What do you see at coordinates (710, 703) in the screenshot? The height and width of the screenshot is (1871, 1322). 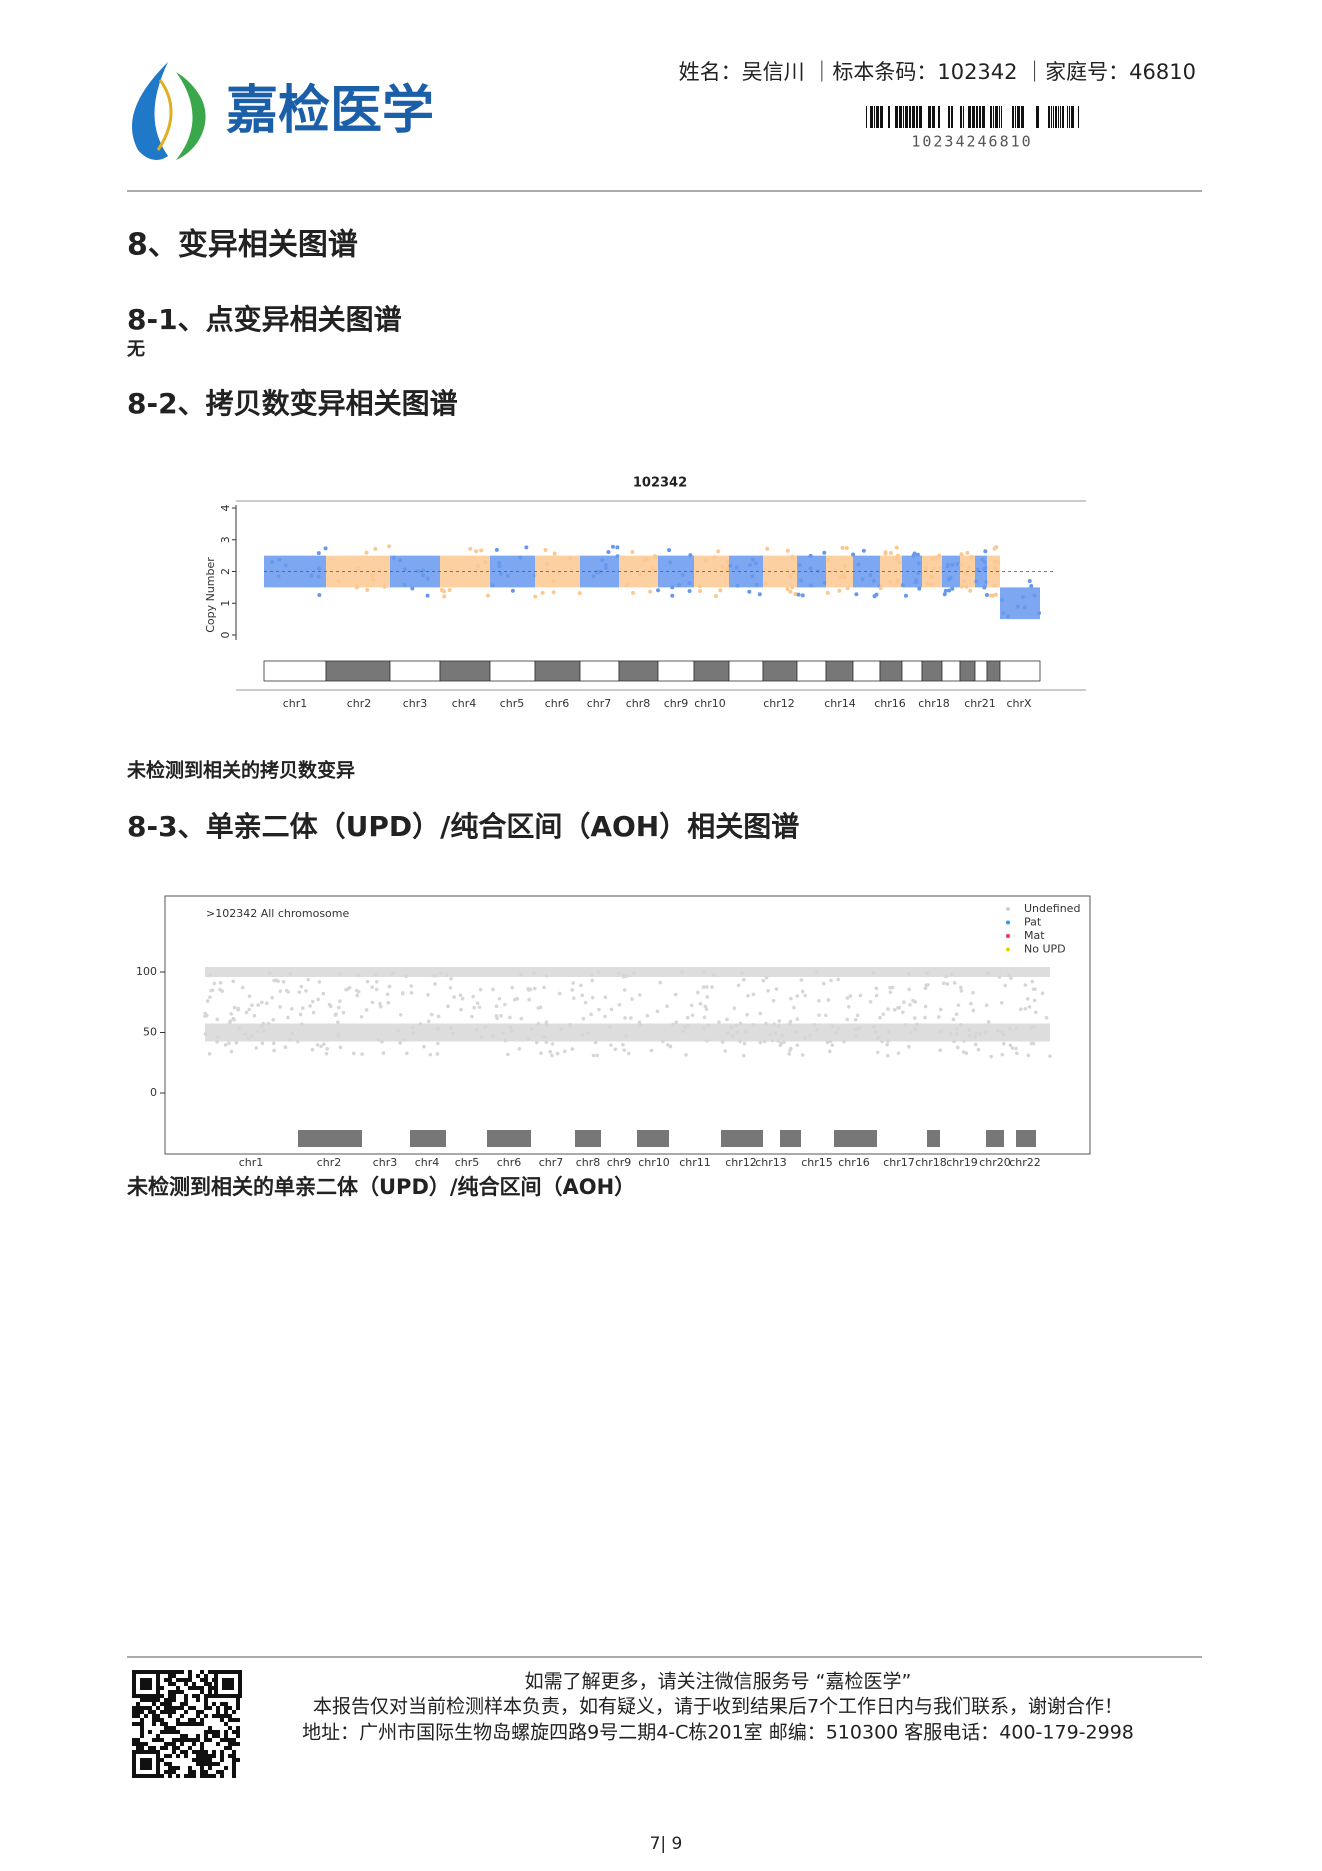 I see `x-tick-label: chr10` at bounding box center [710, 703].